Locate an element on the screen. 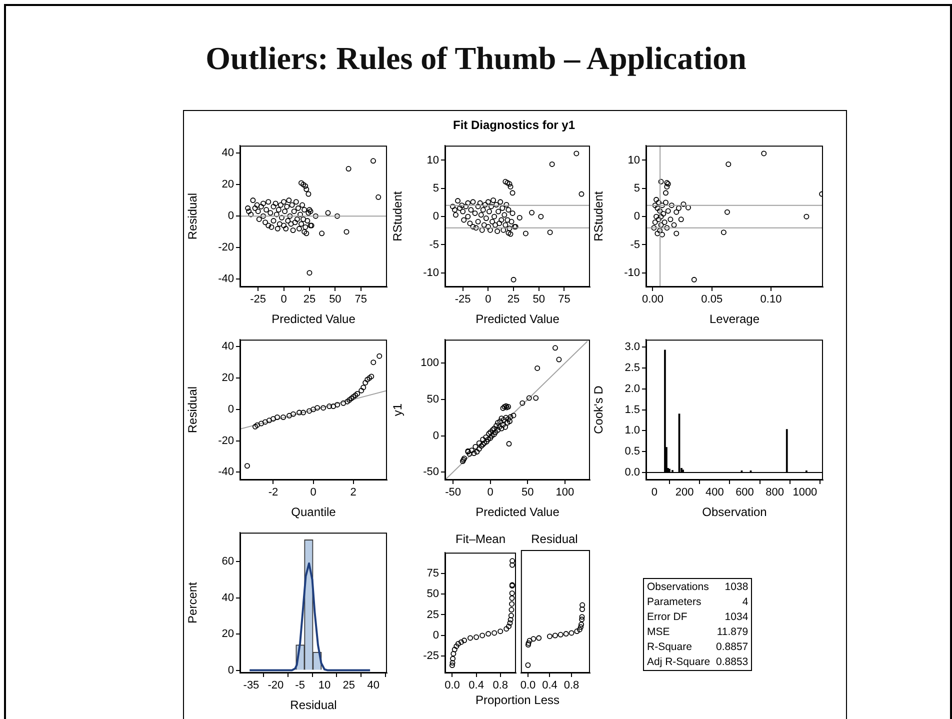 The width and height of the screenshot is (952, 719). y-axis-title: Residual is located at coordinates (193, 216).